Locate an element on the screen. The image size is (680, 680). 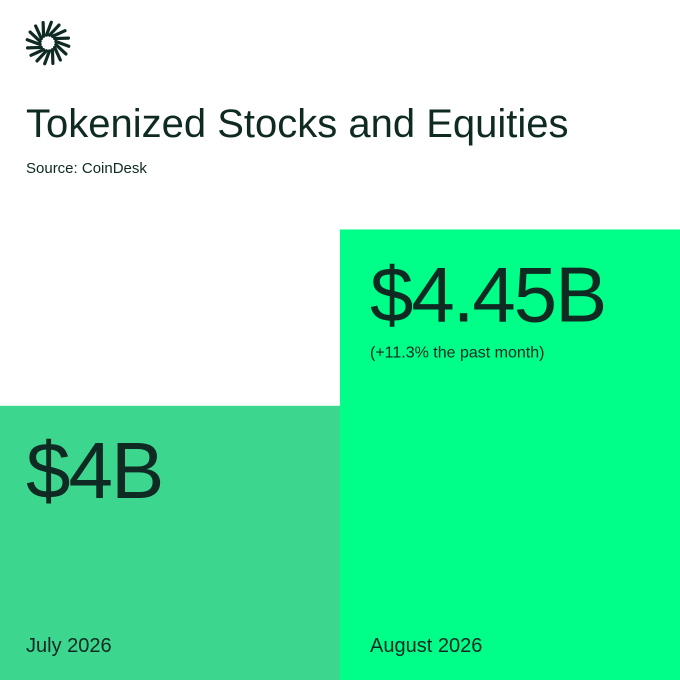
chart-title: Tokenized Stocks and Equities is located at coordinates (297, 124).